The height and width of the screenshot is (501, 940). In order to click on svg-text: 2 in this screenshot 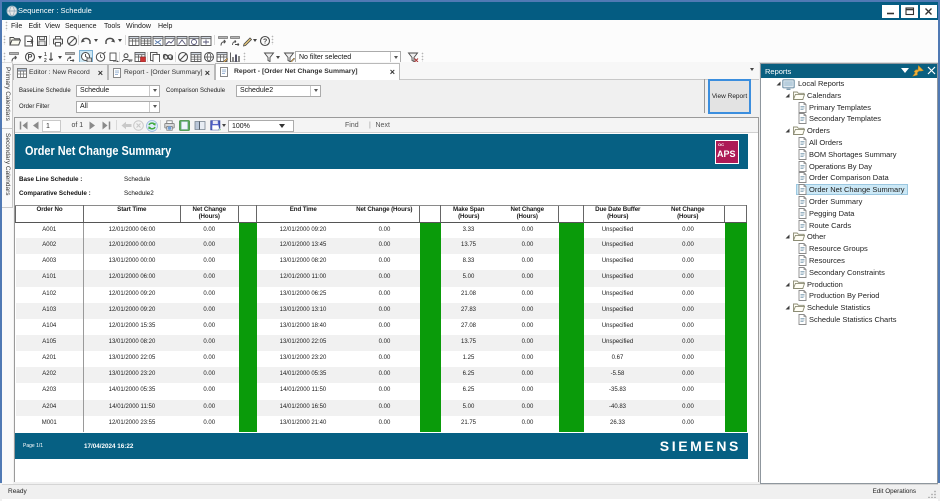, I will do `click(45, 60)`.